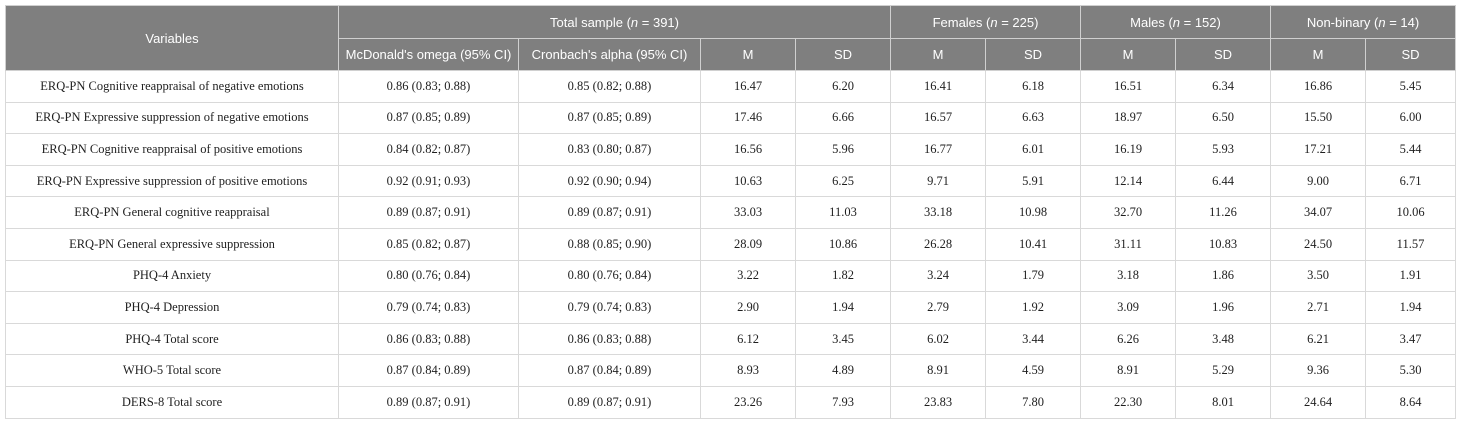 This screenshot has height=426, width=1460. Describe the element at coordinates (1223, 244) in the screenshot. I see `table-cell: 10.83` at that location.